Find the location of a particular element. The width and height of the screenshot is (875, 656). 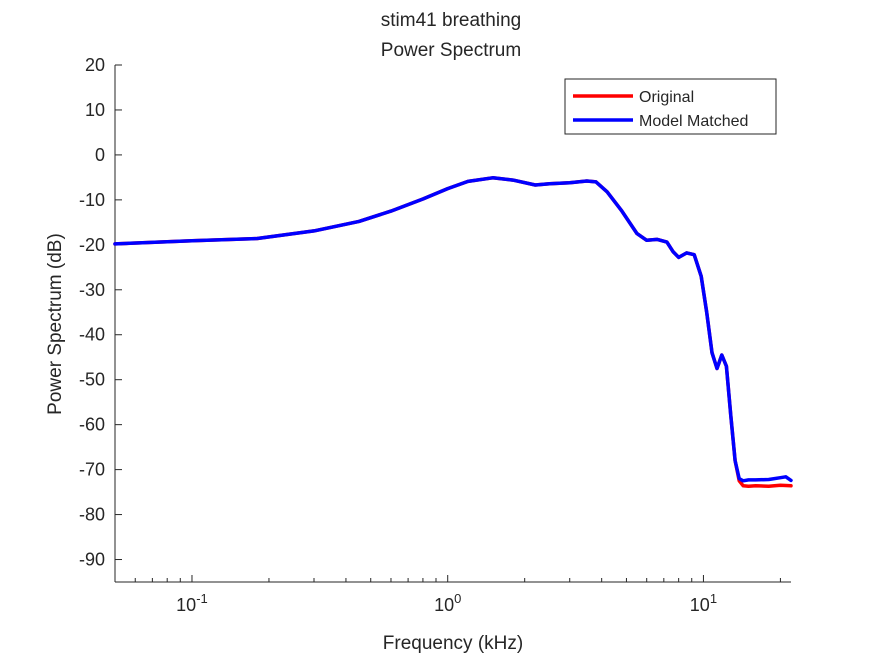

y-tick-label: -50 is located at coordinates (92, 380).